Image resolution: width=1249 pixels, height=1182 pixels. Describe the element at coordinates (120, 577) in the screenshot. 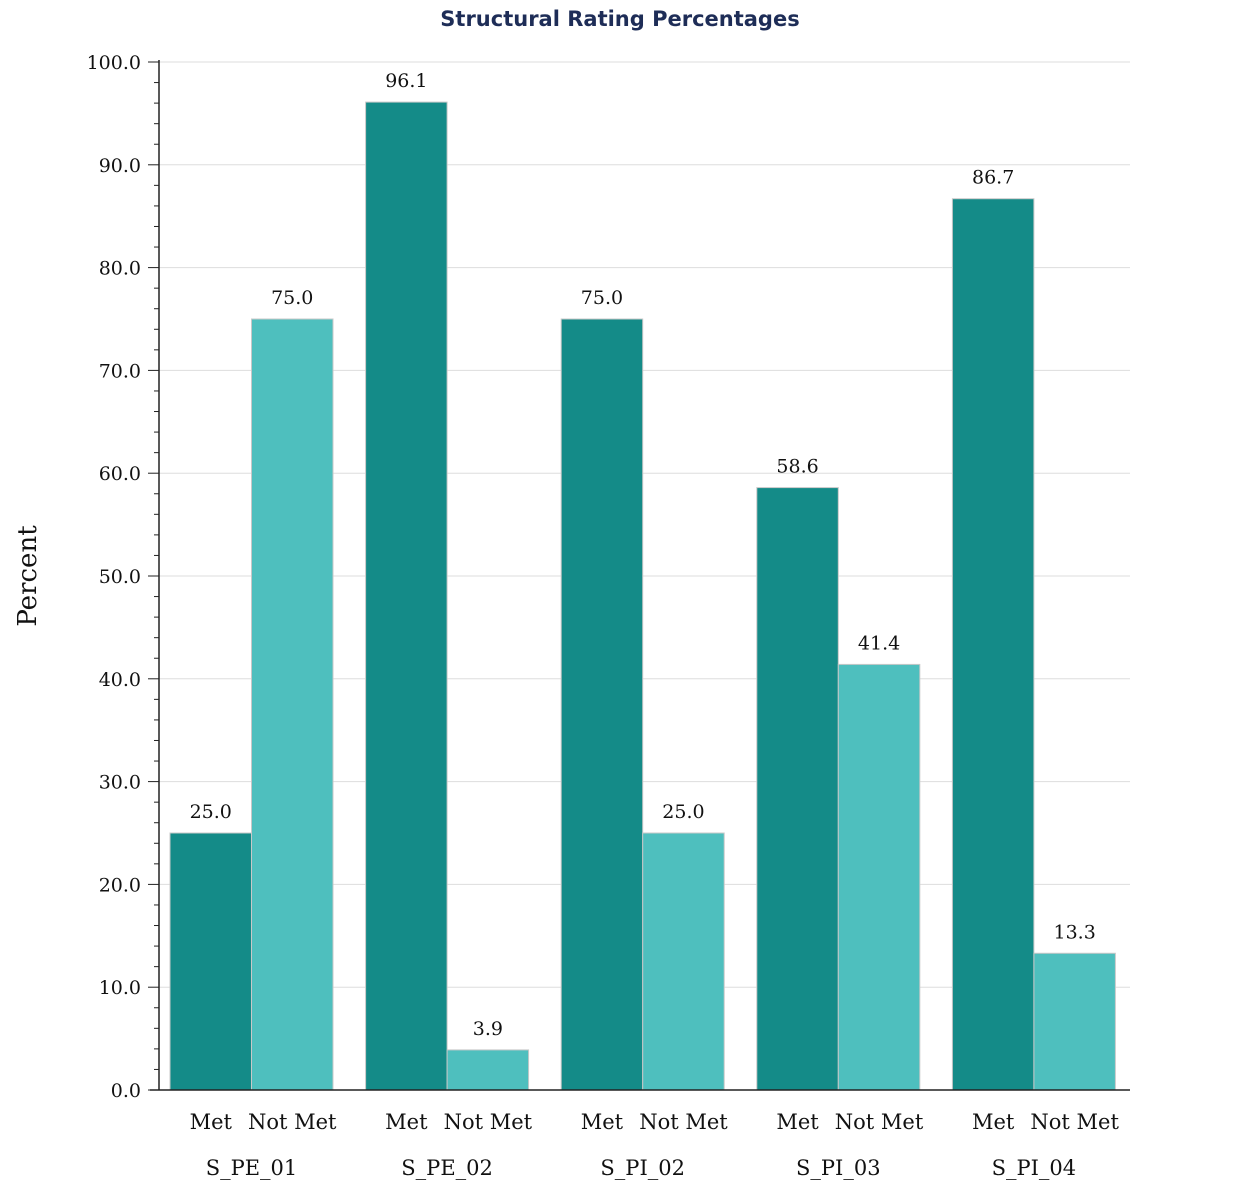

I see `y-tick-label: 50.0` at that location.